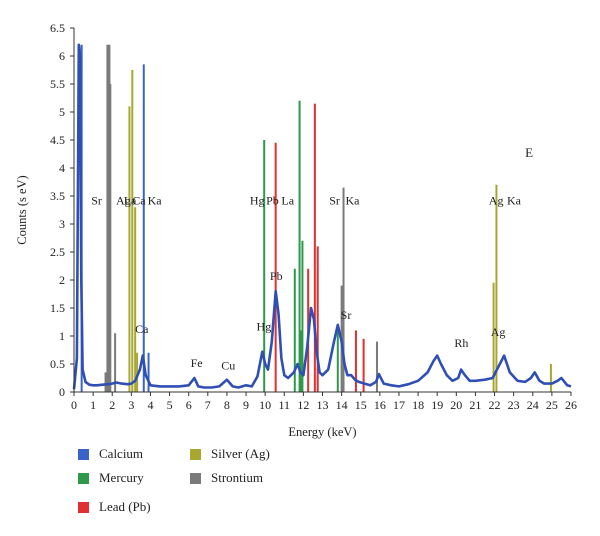 This screenshot has width=600, height=536. I want to click on x-tick-label-15: 15, so click(361, 405).